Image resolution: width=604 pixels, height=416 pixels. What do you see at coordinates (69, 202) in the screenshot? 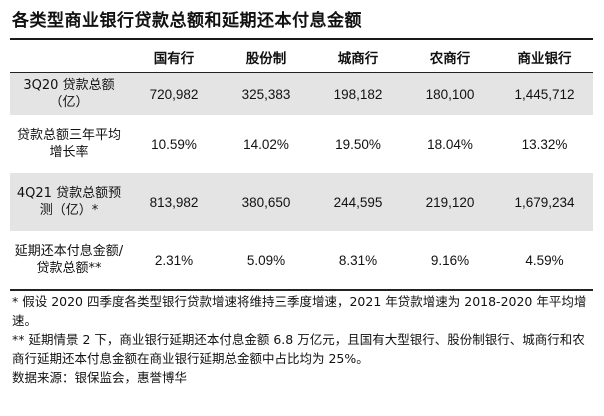
I see `row-label: 4Q21 贷款总额预测（亿）*` at bounding box center [69, 202].